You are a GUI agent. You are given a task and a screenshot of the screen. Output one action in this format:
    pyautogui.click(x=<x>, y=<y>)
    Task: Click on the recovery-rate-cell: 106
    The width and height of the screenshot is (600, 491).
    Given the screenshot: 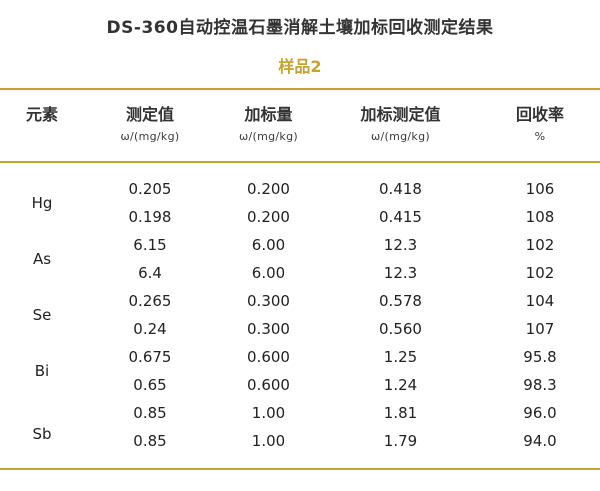 What is the action you would take?
    pyautogui.click(x=540, y=189)
    